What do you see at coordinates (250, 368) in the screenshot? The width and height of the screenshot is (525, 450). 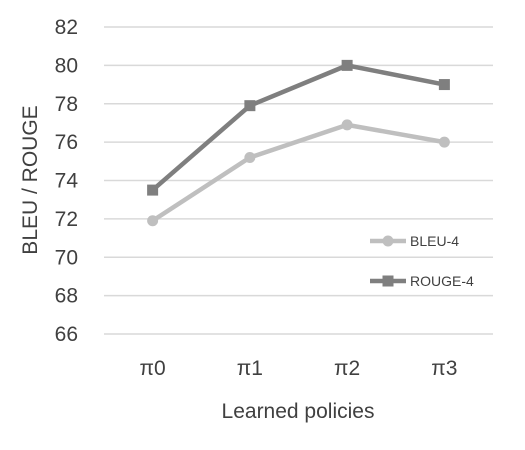 I see `x-tick-label: π1` at bounding box center [250, 368].